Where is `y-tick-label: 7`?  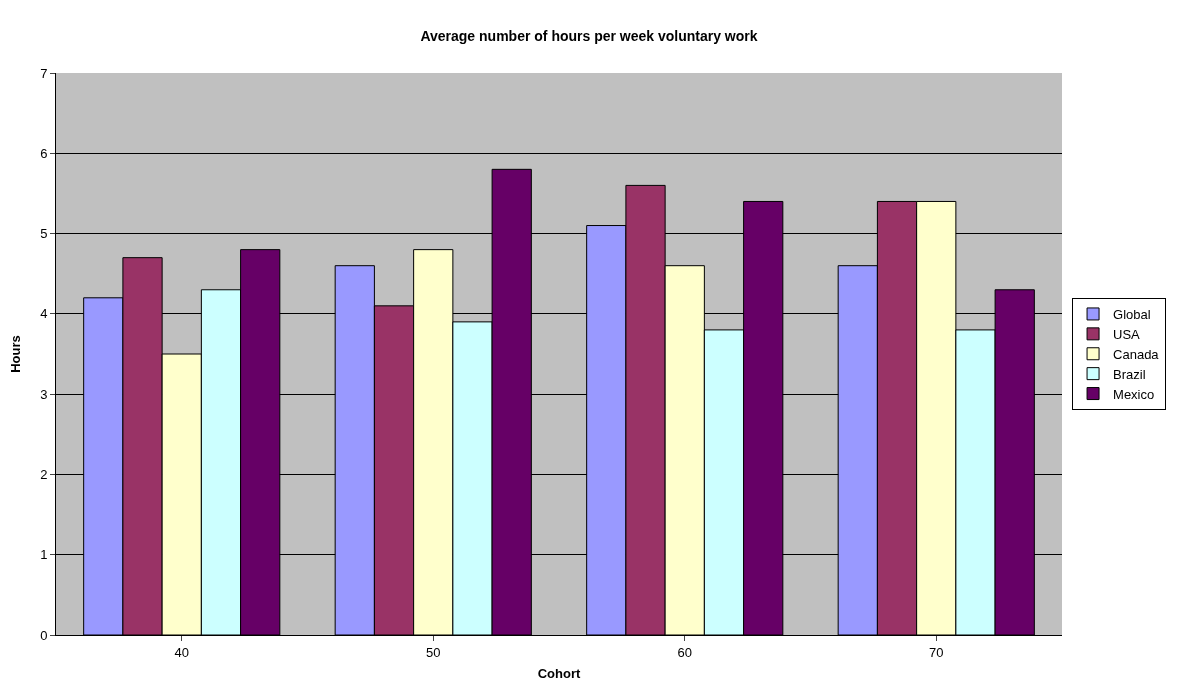
y-tick-label: 7 is located at coordinates (44, 73).